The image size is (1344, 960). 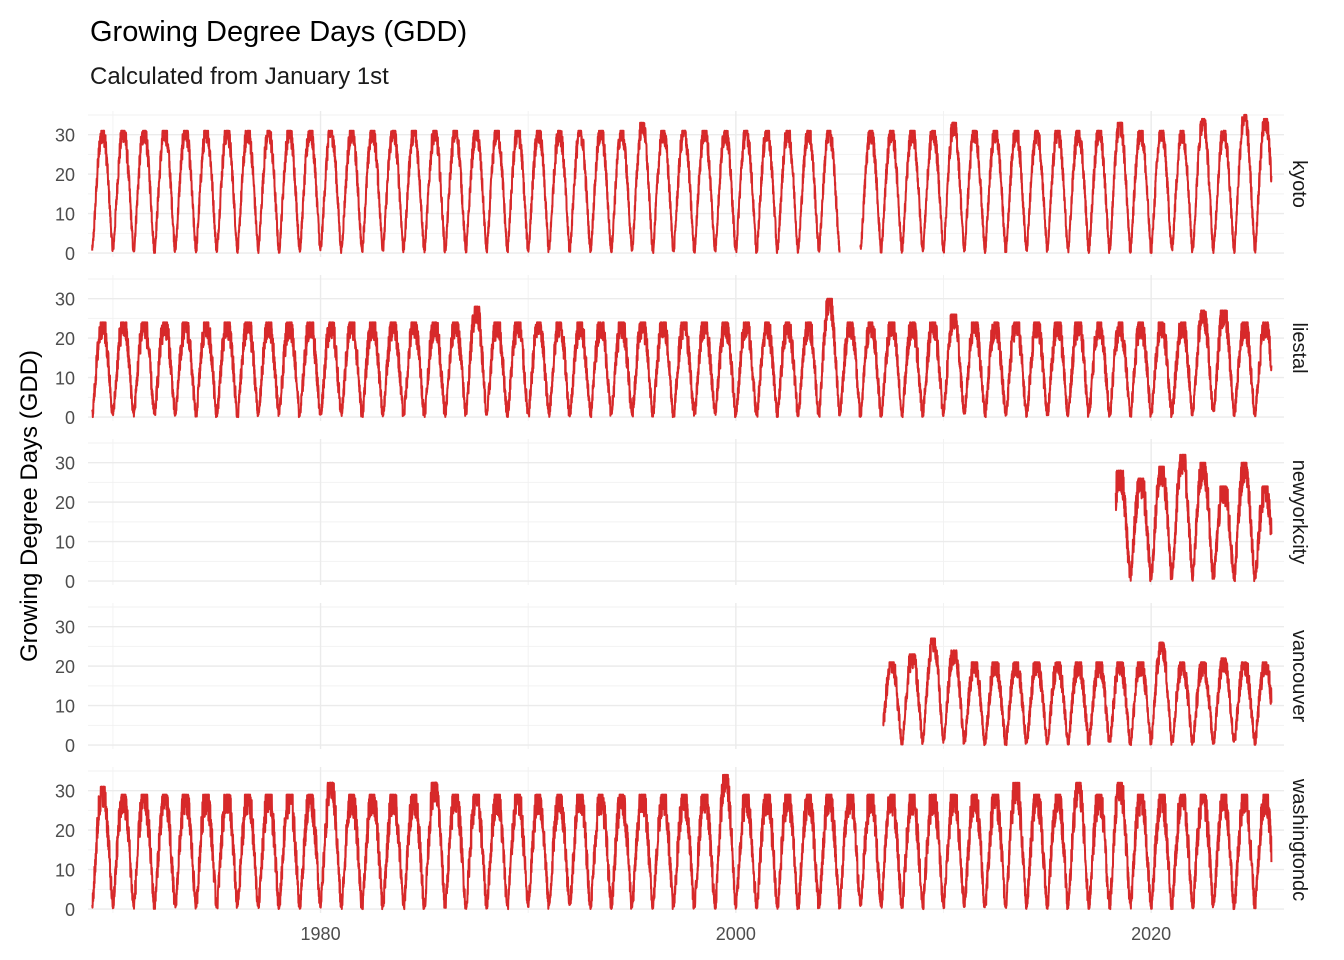 What do you see at coordinates (1299, 512) in the screenshot?
I see `strip-label-newyorkcity: newyorkcity` at bounding box center [1299, 512].